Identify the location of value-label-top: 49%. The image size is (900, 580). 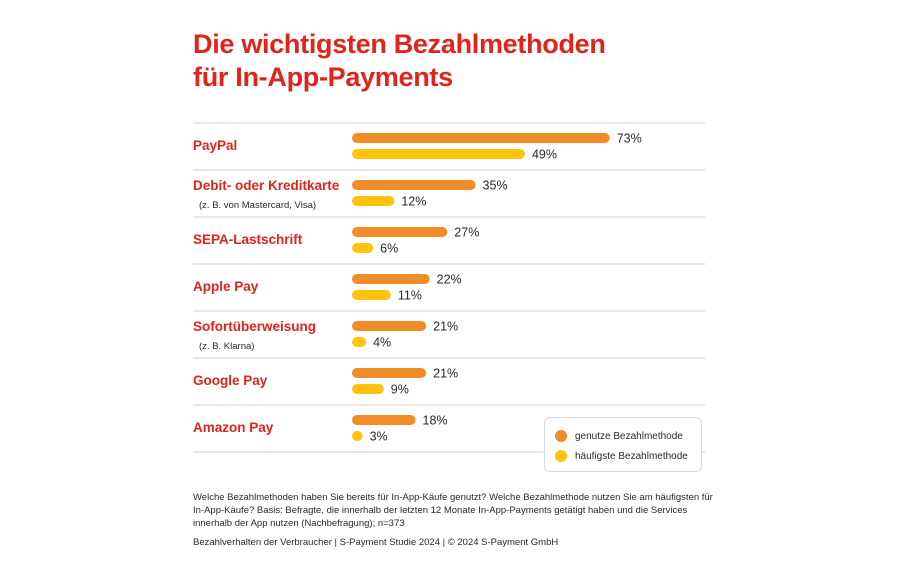
(544, 155).